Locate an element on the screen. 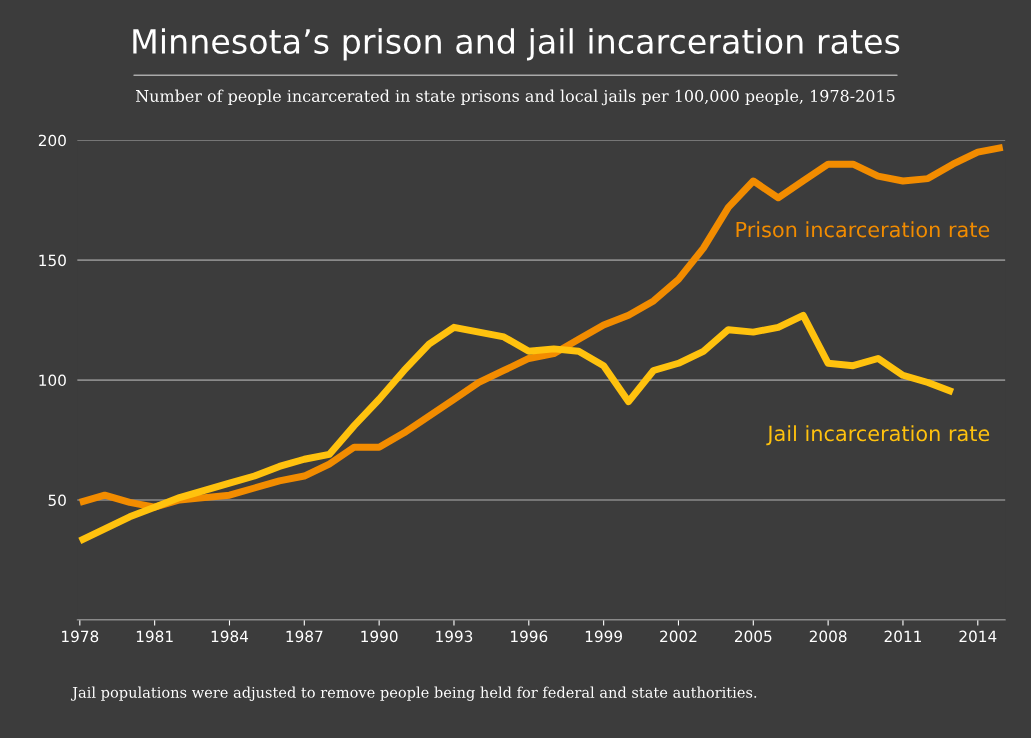 The height and width of the screenshot is (738, 1031). x-tick-label: 2008 is located at coordinates (828, 636).